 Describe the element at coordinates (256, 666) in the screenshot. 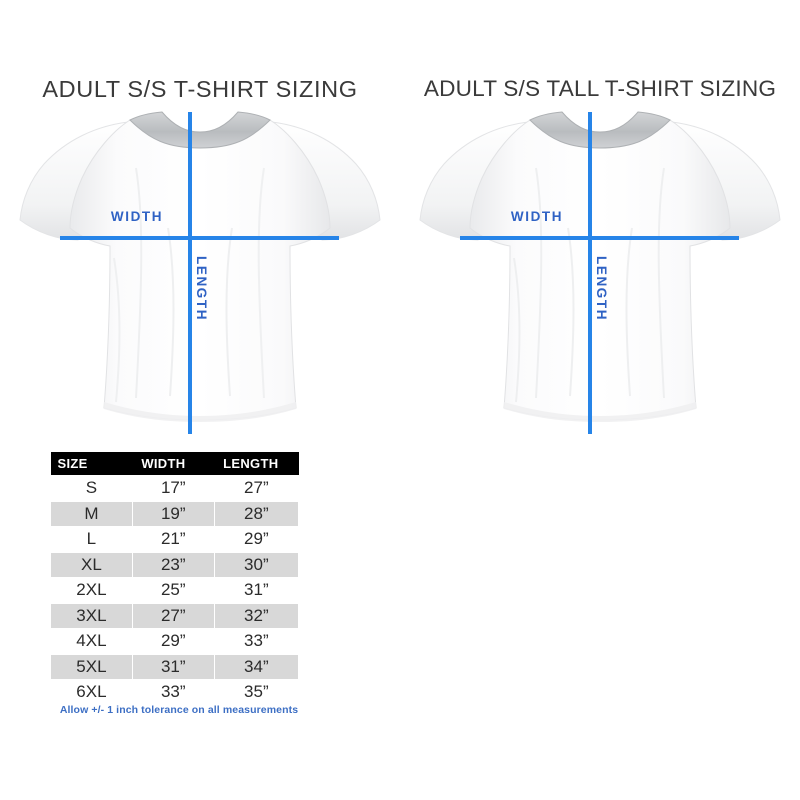

I see `cell-length: 34”` at that location.